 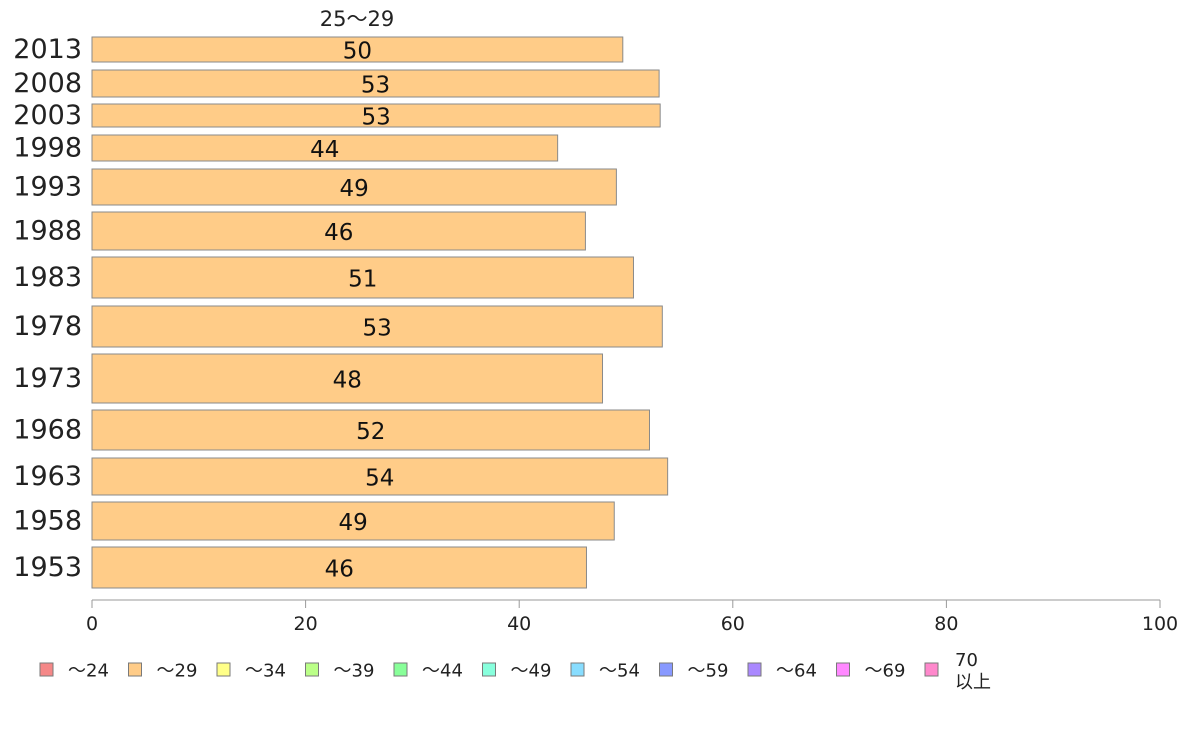 I want to click on bar-row-1968: 1968 52, so click(x=331, y=430).